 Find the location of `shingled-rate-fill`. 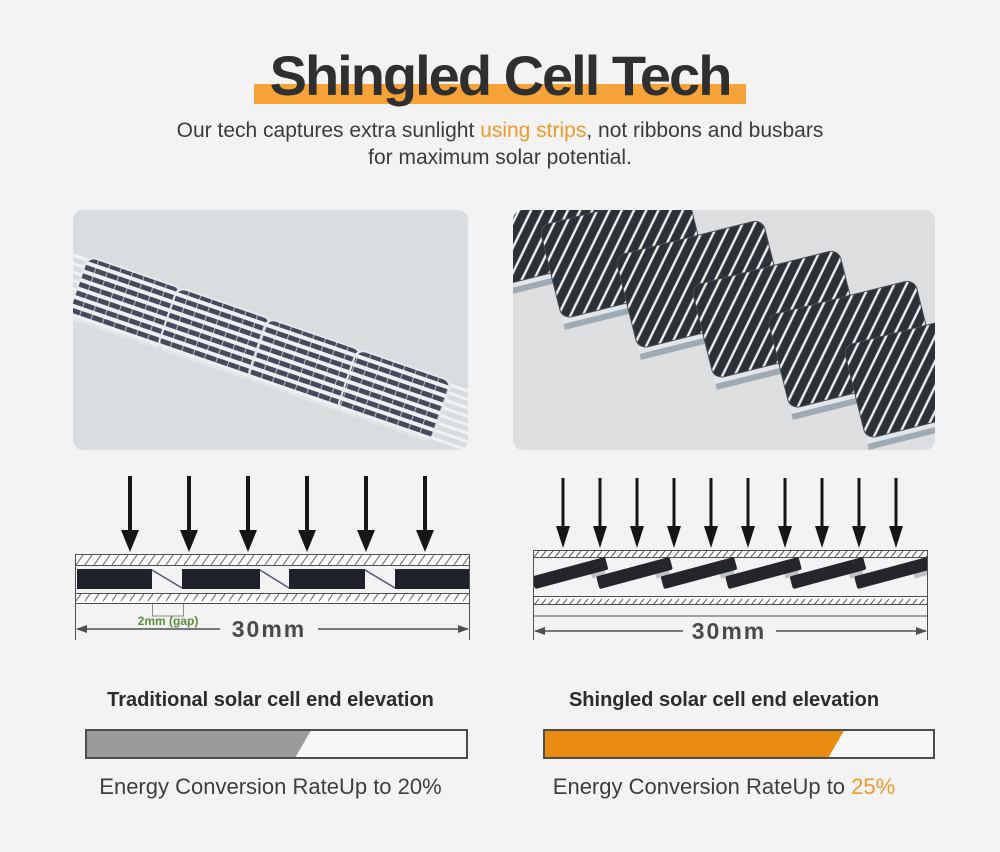

shingled-rate-fill is located at coordinates (694, 744).